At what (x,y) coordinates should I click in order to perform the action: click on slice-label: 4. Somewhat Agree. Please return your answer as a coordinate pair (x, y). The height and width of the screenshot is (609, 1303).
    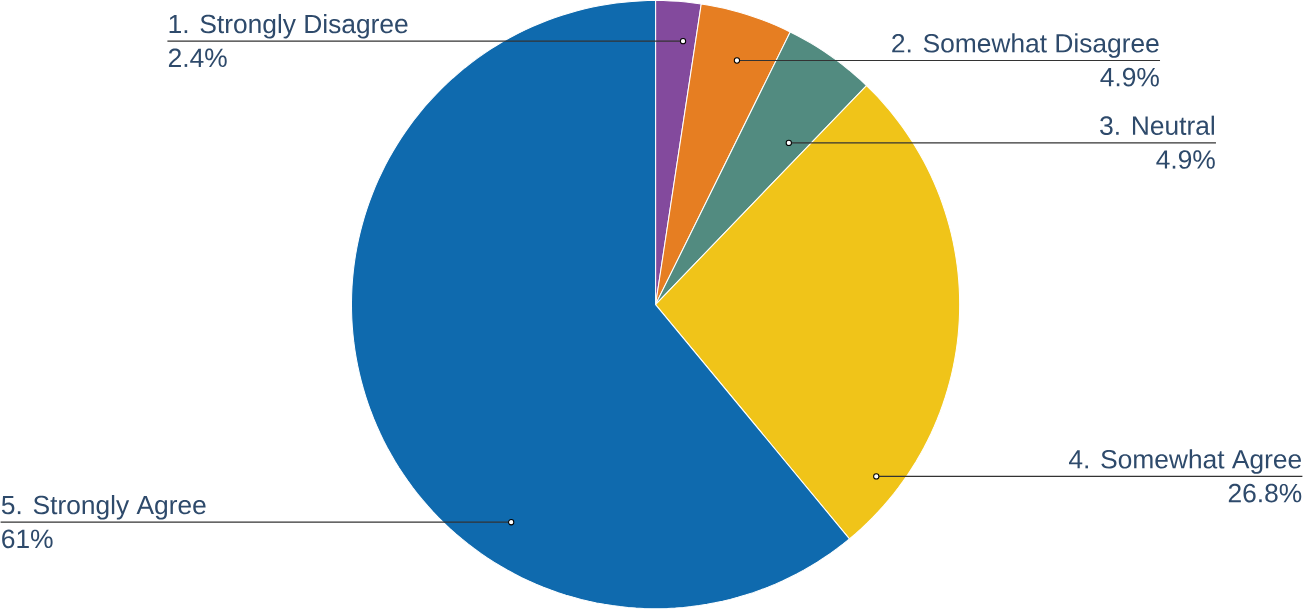
    Looking at the image, I should click on (1185, 461).